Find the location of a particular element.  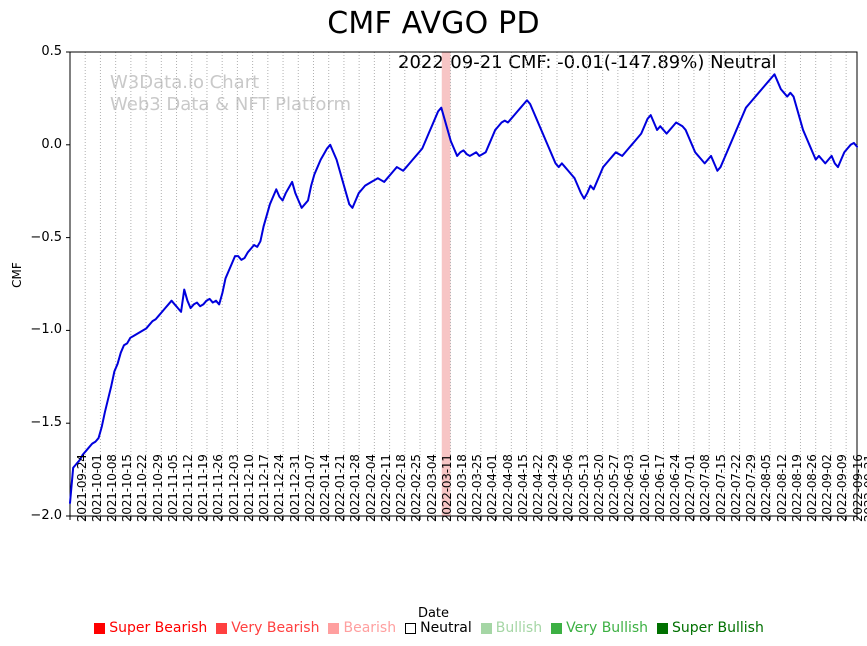

legend-entry: Very Bullish is located at coordinates (599, 628).